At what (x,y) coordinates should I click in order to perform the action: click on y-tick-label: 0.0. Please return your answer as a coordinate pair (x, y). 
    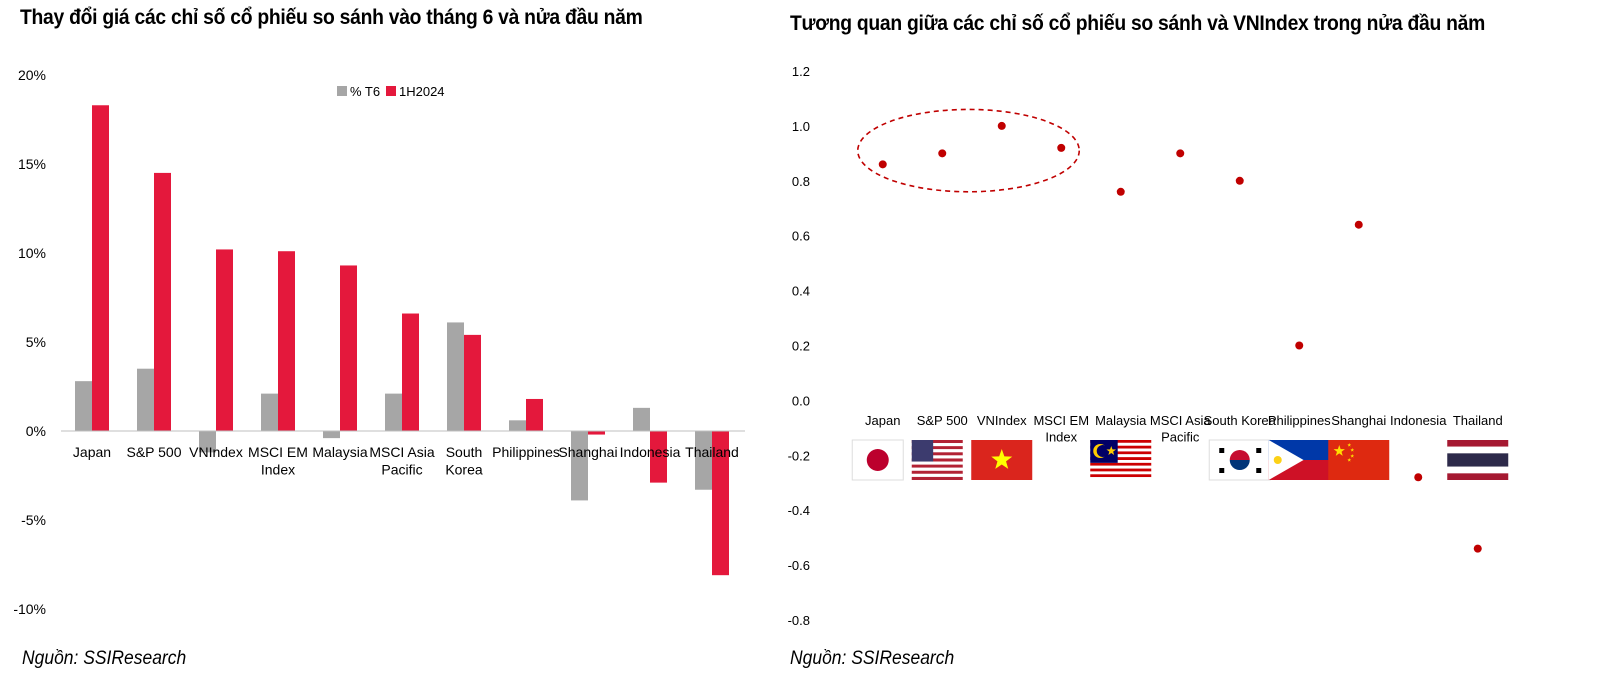
    Looking at the image, I should click on (801, 400).